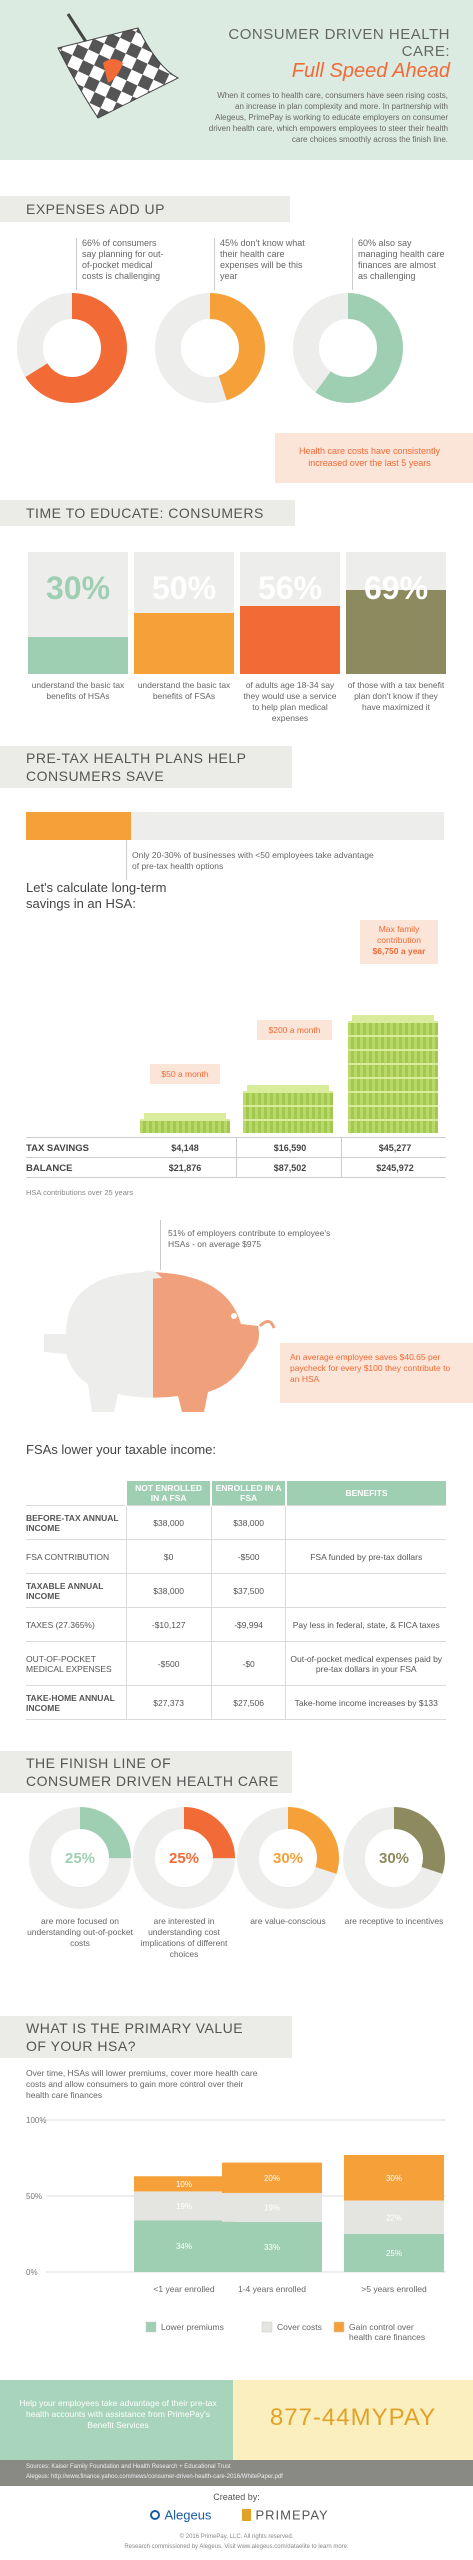 The height and width of the screenshot is (2560, 473). I want to click on bar-data-label: 30%, so click(394, 2178).